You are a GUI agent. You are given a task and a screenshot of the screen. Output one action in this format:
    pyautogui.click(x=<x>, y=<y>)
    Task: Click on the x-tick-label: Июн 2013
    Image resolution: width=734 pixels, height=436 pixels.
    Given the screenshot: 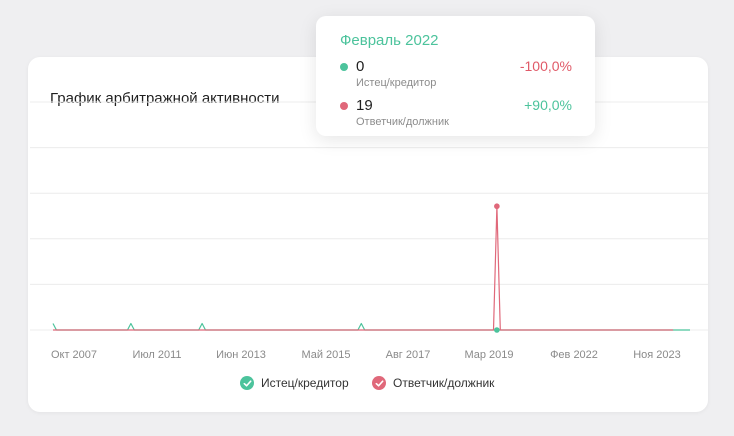 What is the action you would take?
    pyautogui.click(x=241, y=355)
    